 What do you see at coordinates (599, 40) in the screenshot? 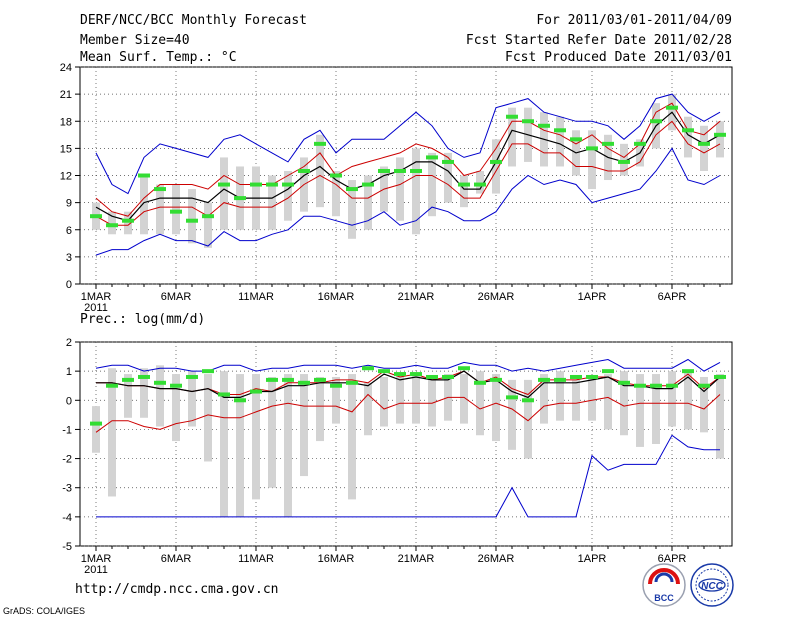
I see `header-start-date: Fcst Started Refer Date 2011/02/28` at bounding box center [599, 40].